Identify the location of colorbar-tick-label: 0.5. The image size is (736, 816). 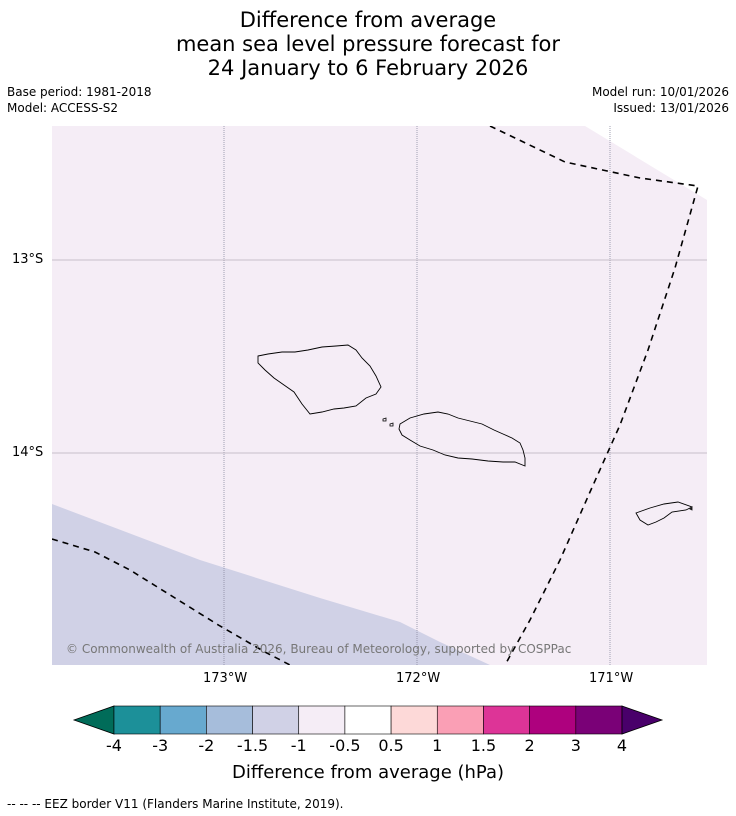
(391, 745).